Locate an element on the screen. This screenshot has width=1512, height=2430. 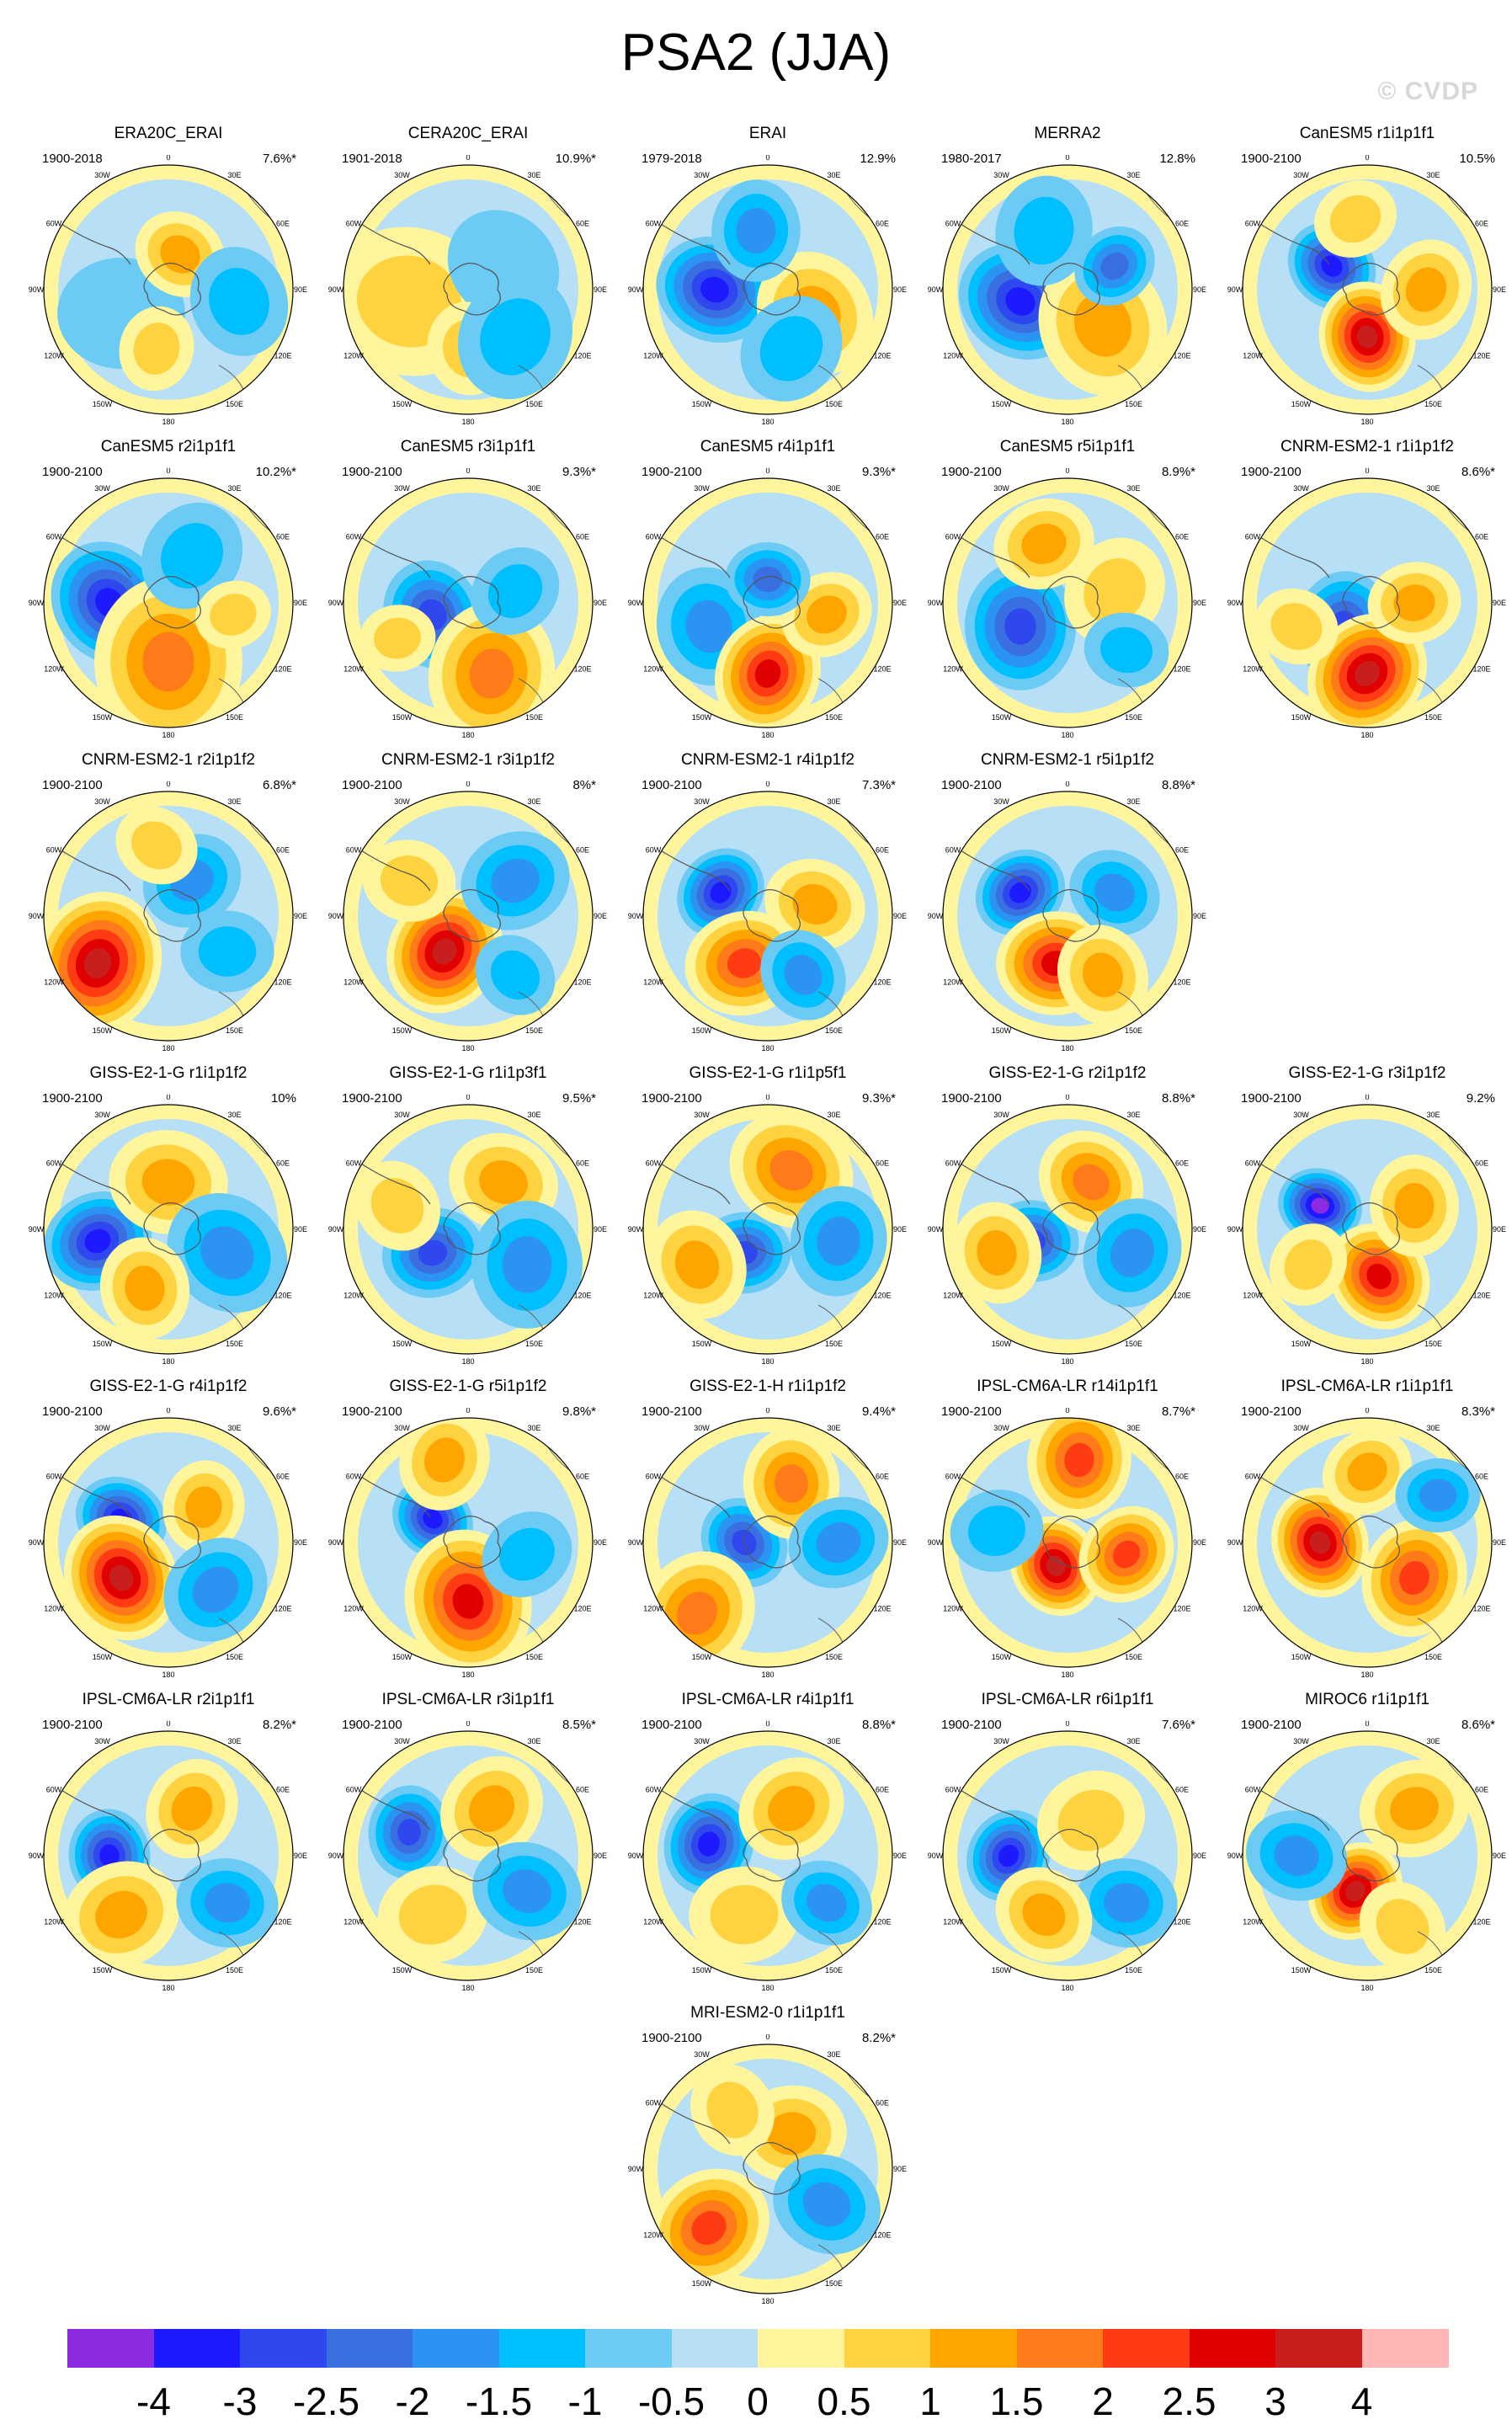
panel-title: IPSL-CM6A-LR r1i1p1f1 is located at coordinates (1367, 1386).